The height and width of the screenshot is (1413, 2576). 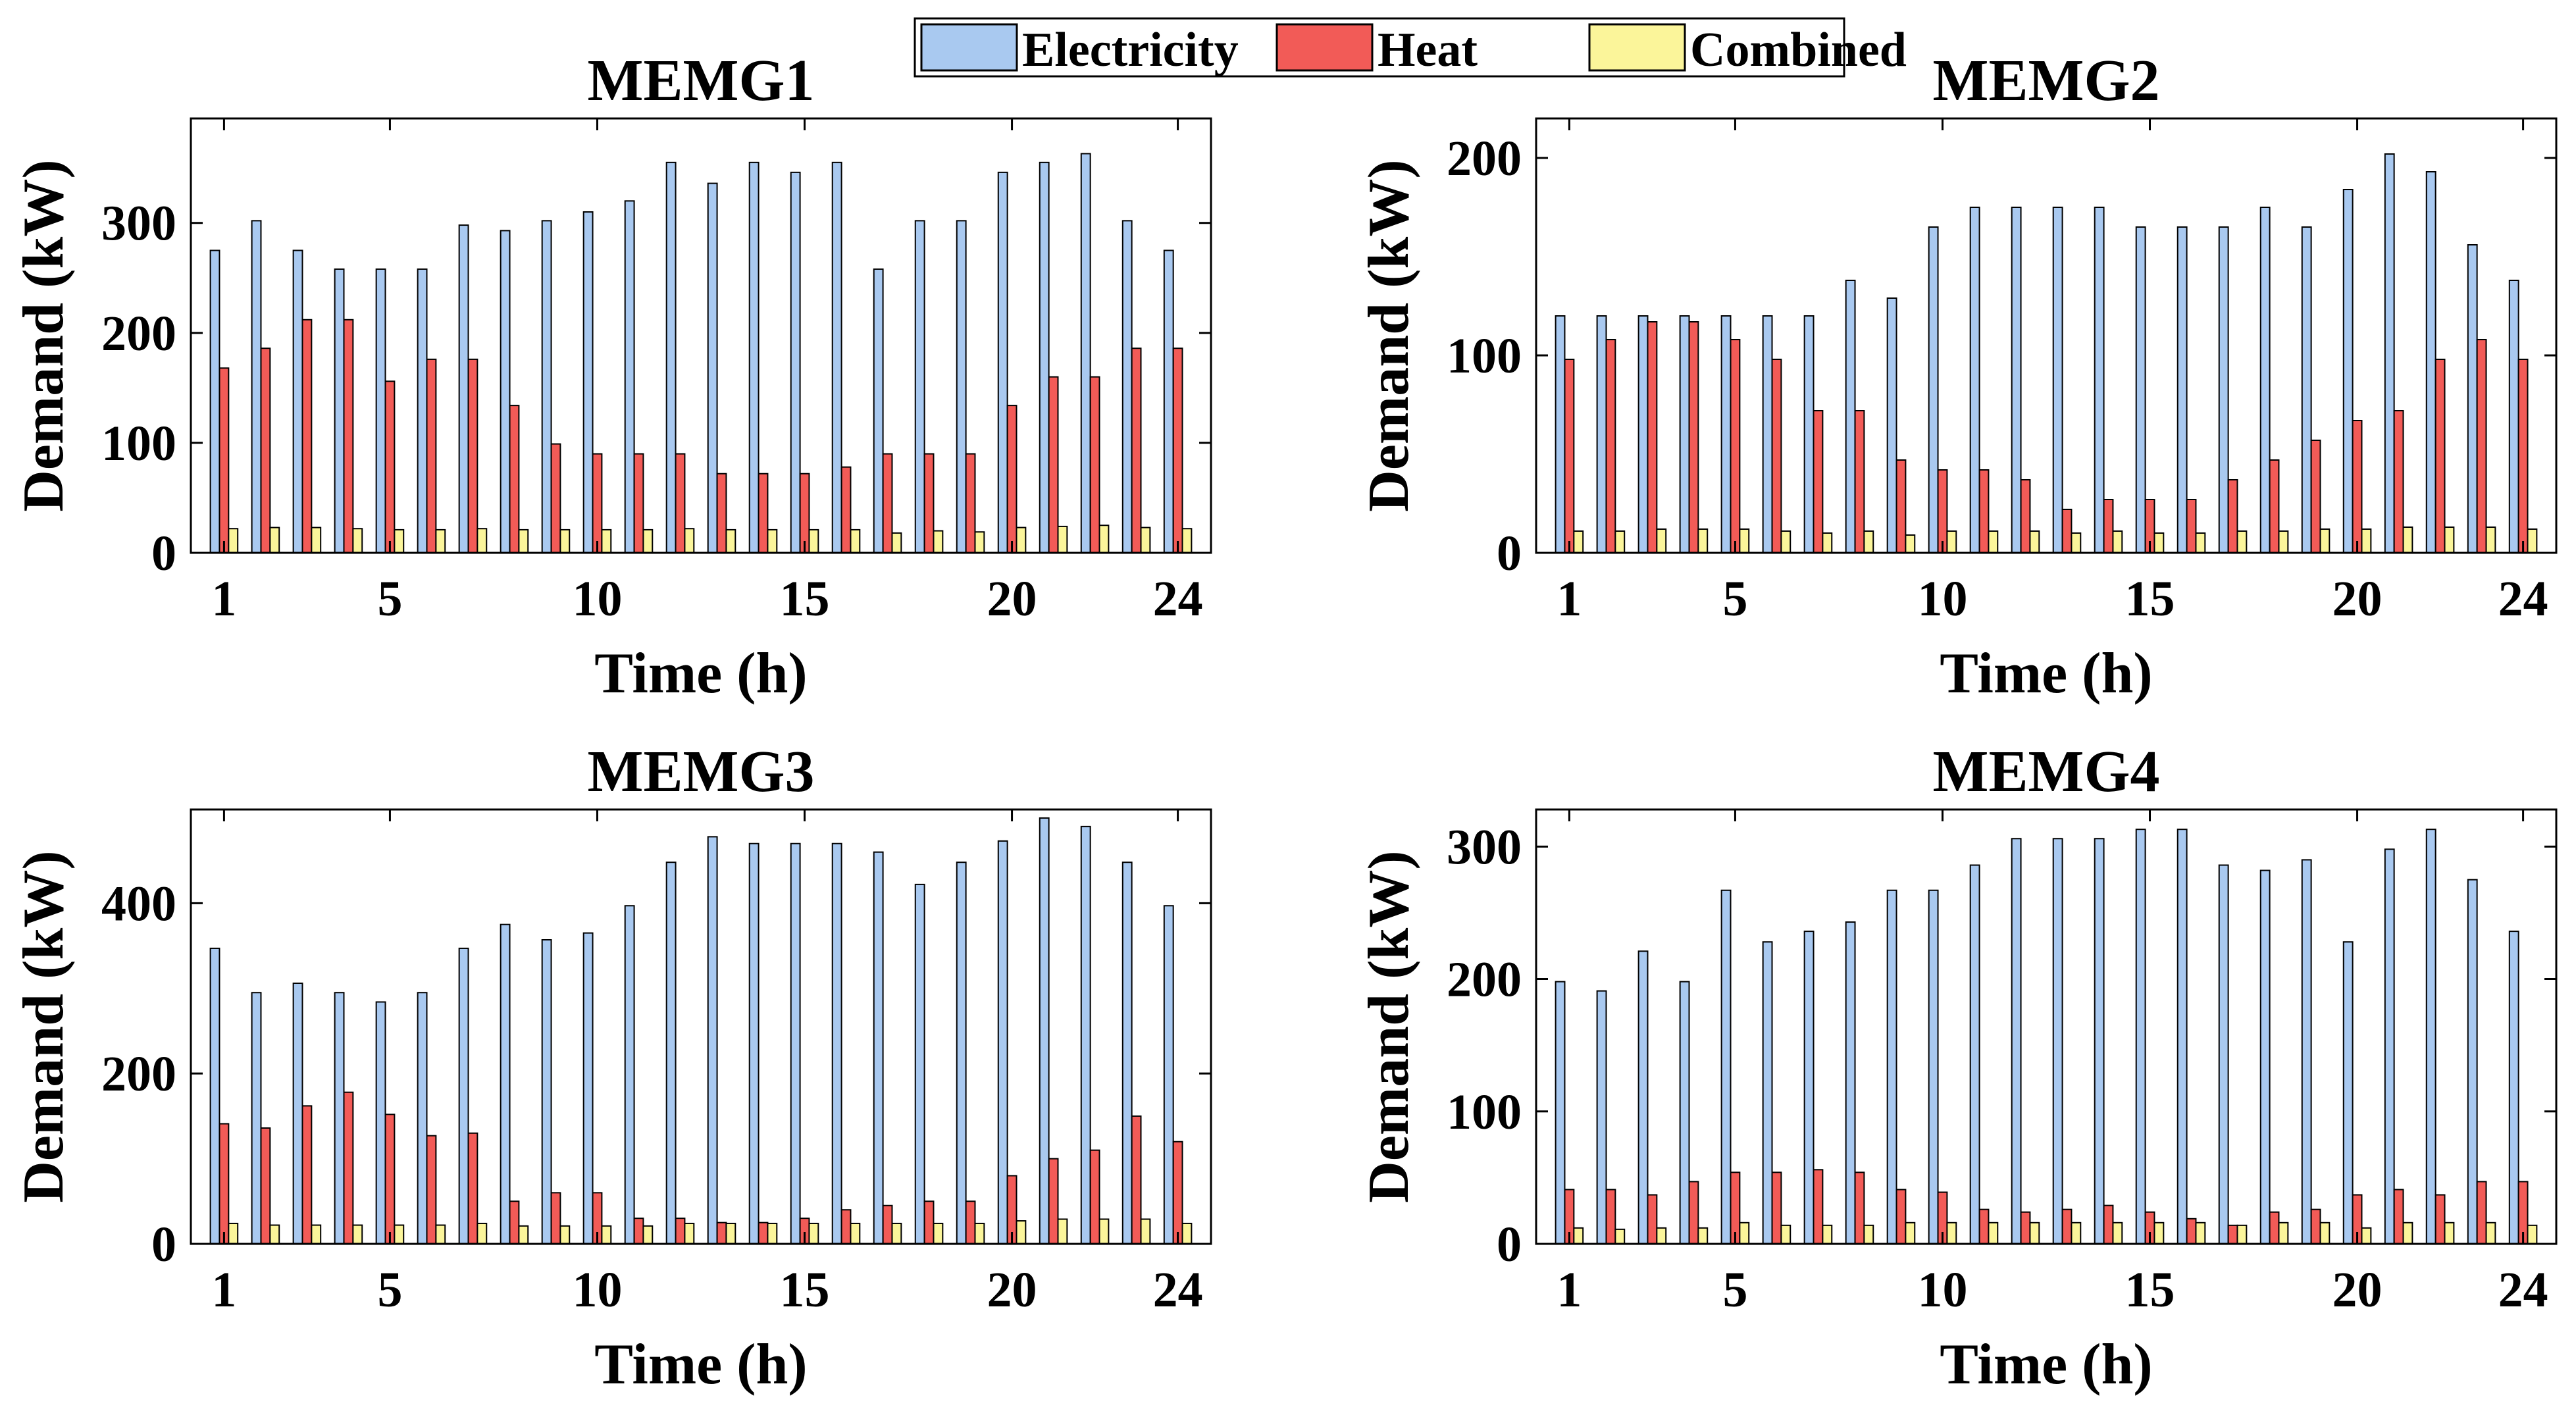 What do you see at coordinates (700, 1365) in the screenshot?
I see `x-axis-label: Time (h)` at bounding box center [700, 1365].